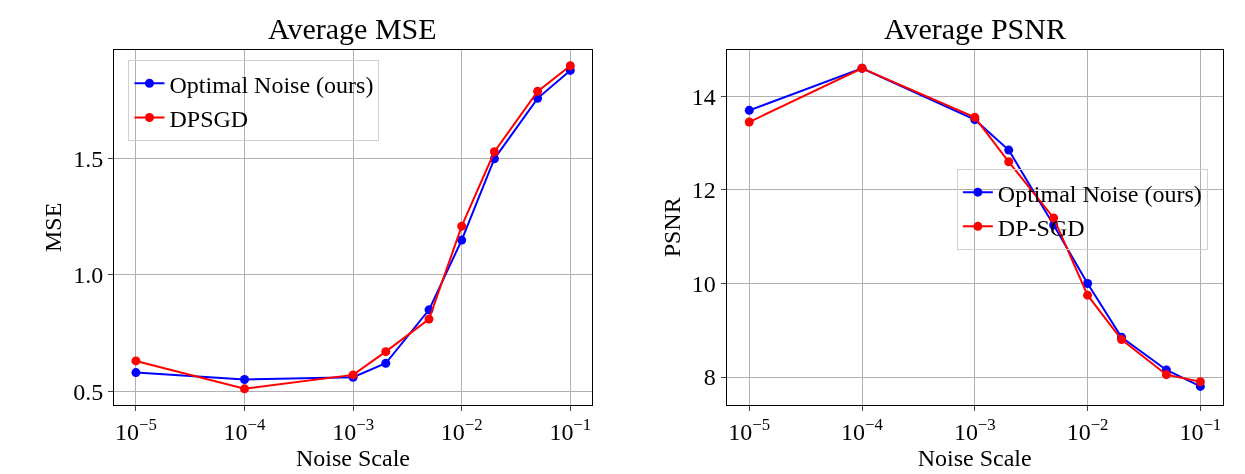 The height and width of the screenshot is (474, 1245). What do you see at coordinates (975, 28) in the screenshot?
I see `chart-title: Average PSNR` at bounding box center [975, 28].